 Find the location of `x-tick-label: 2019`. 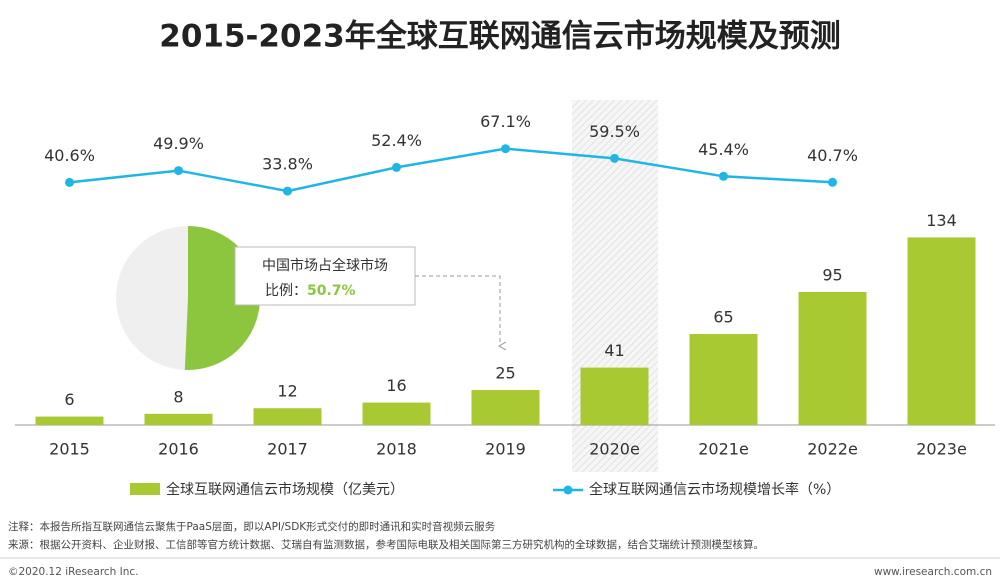

x-tick-label: 2019 is located at coordinates (505, 449).